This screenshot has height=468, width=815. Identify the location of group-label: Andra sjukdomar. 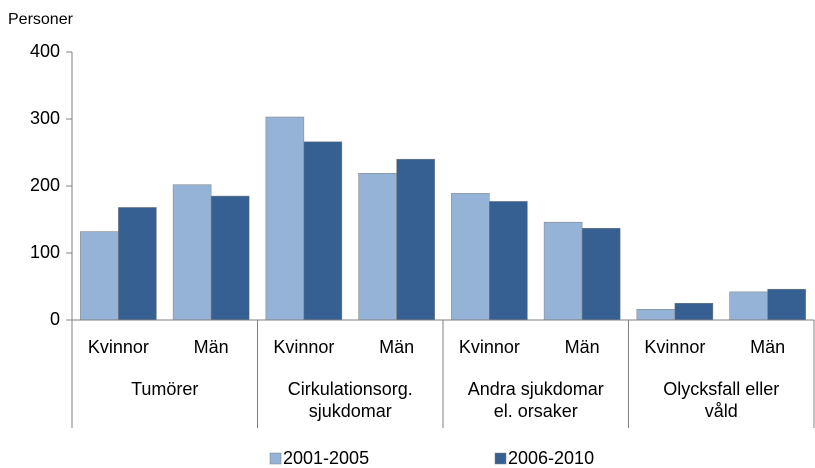
(536, 389).